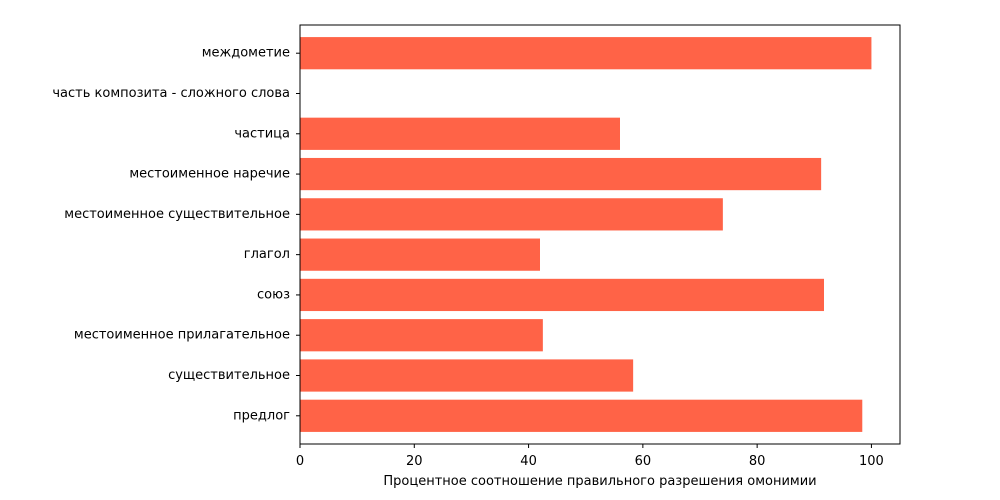 The image size is (1000, 500). I want to click on x-tick-label: 20, so click(414, 461).